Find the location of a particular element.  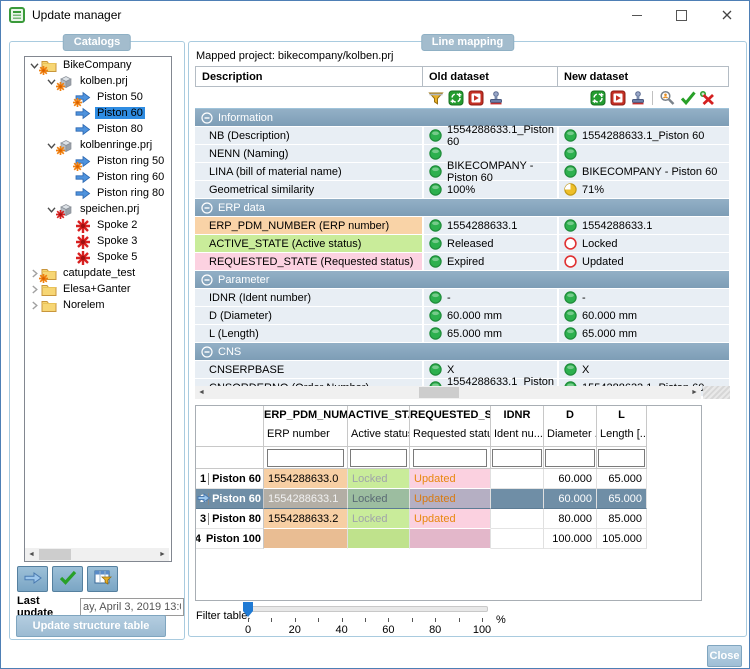

row-header: 1 Piston 60 is located at coordinates (230, 479).